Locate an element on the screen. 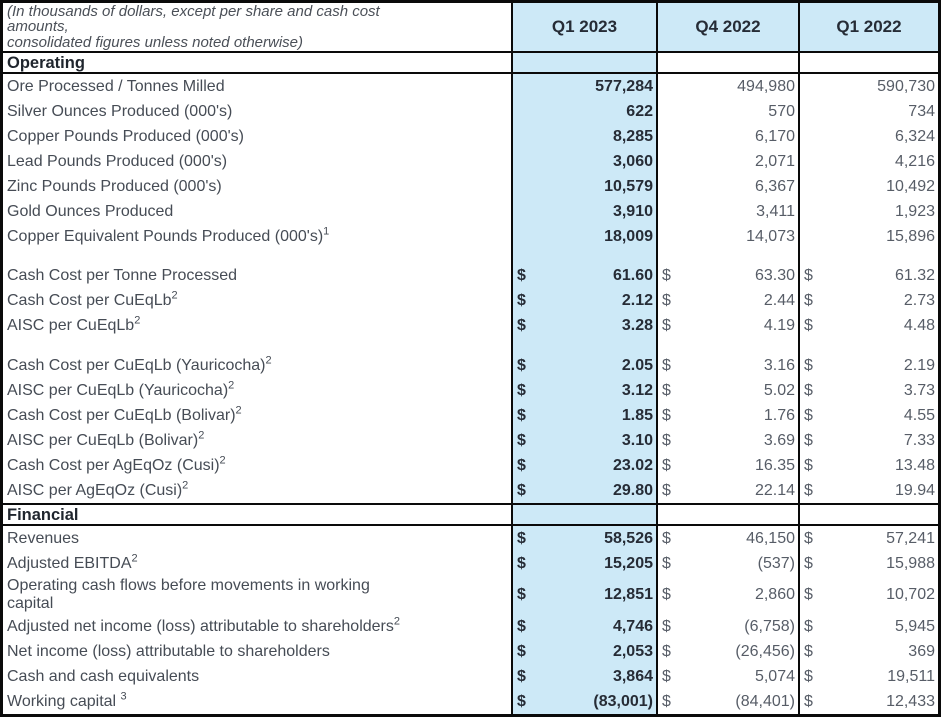 The height and width of the screenshot is (717, 941). value-q1-2023: $3.28 is located at coordinates (583, 325).